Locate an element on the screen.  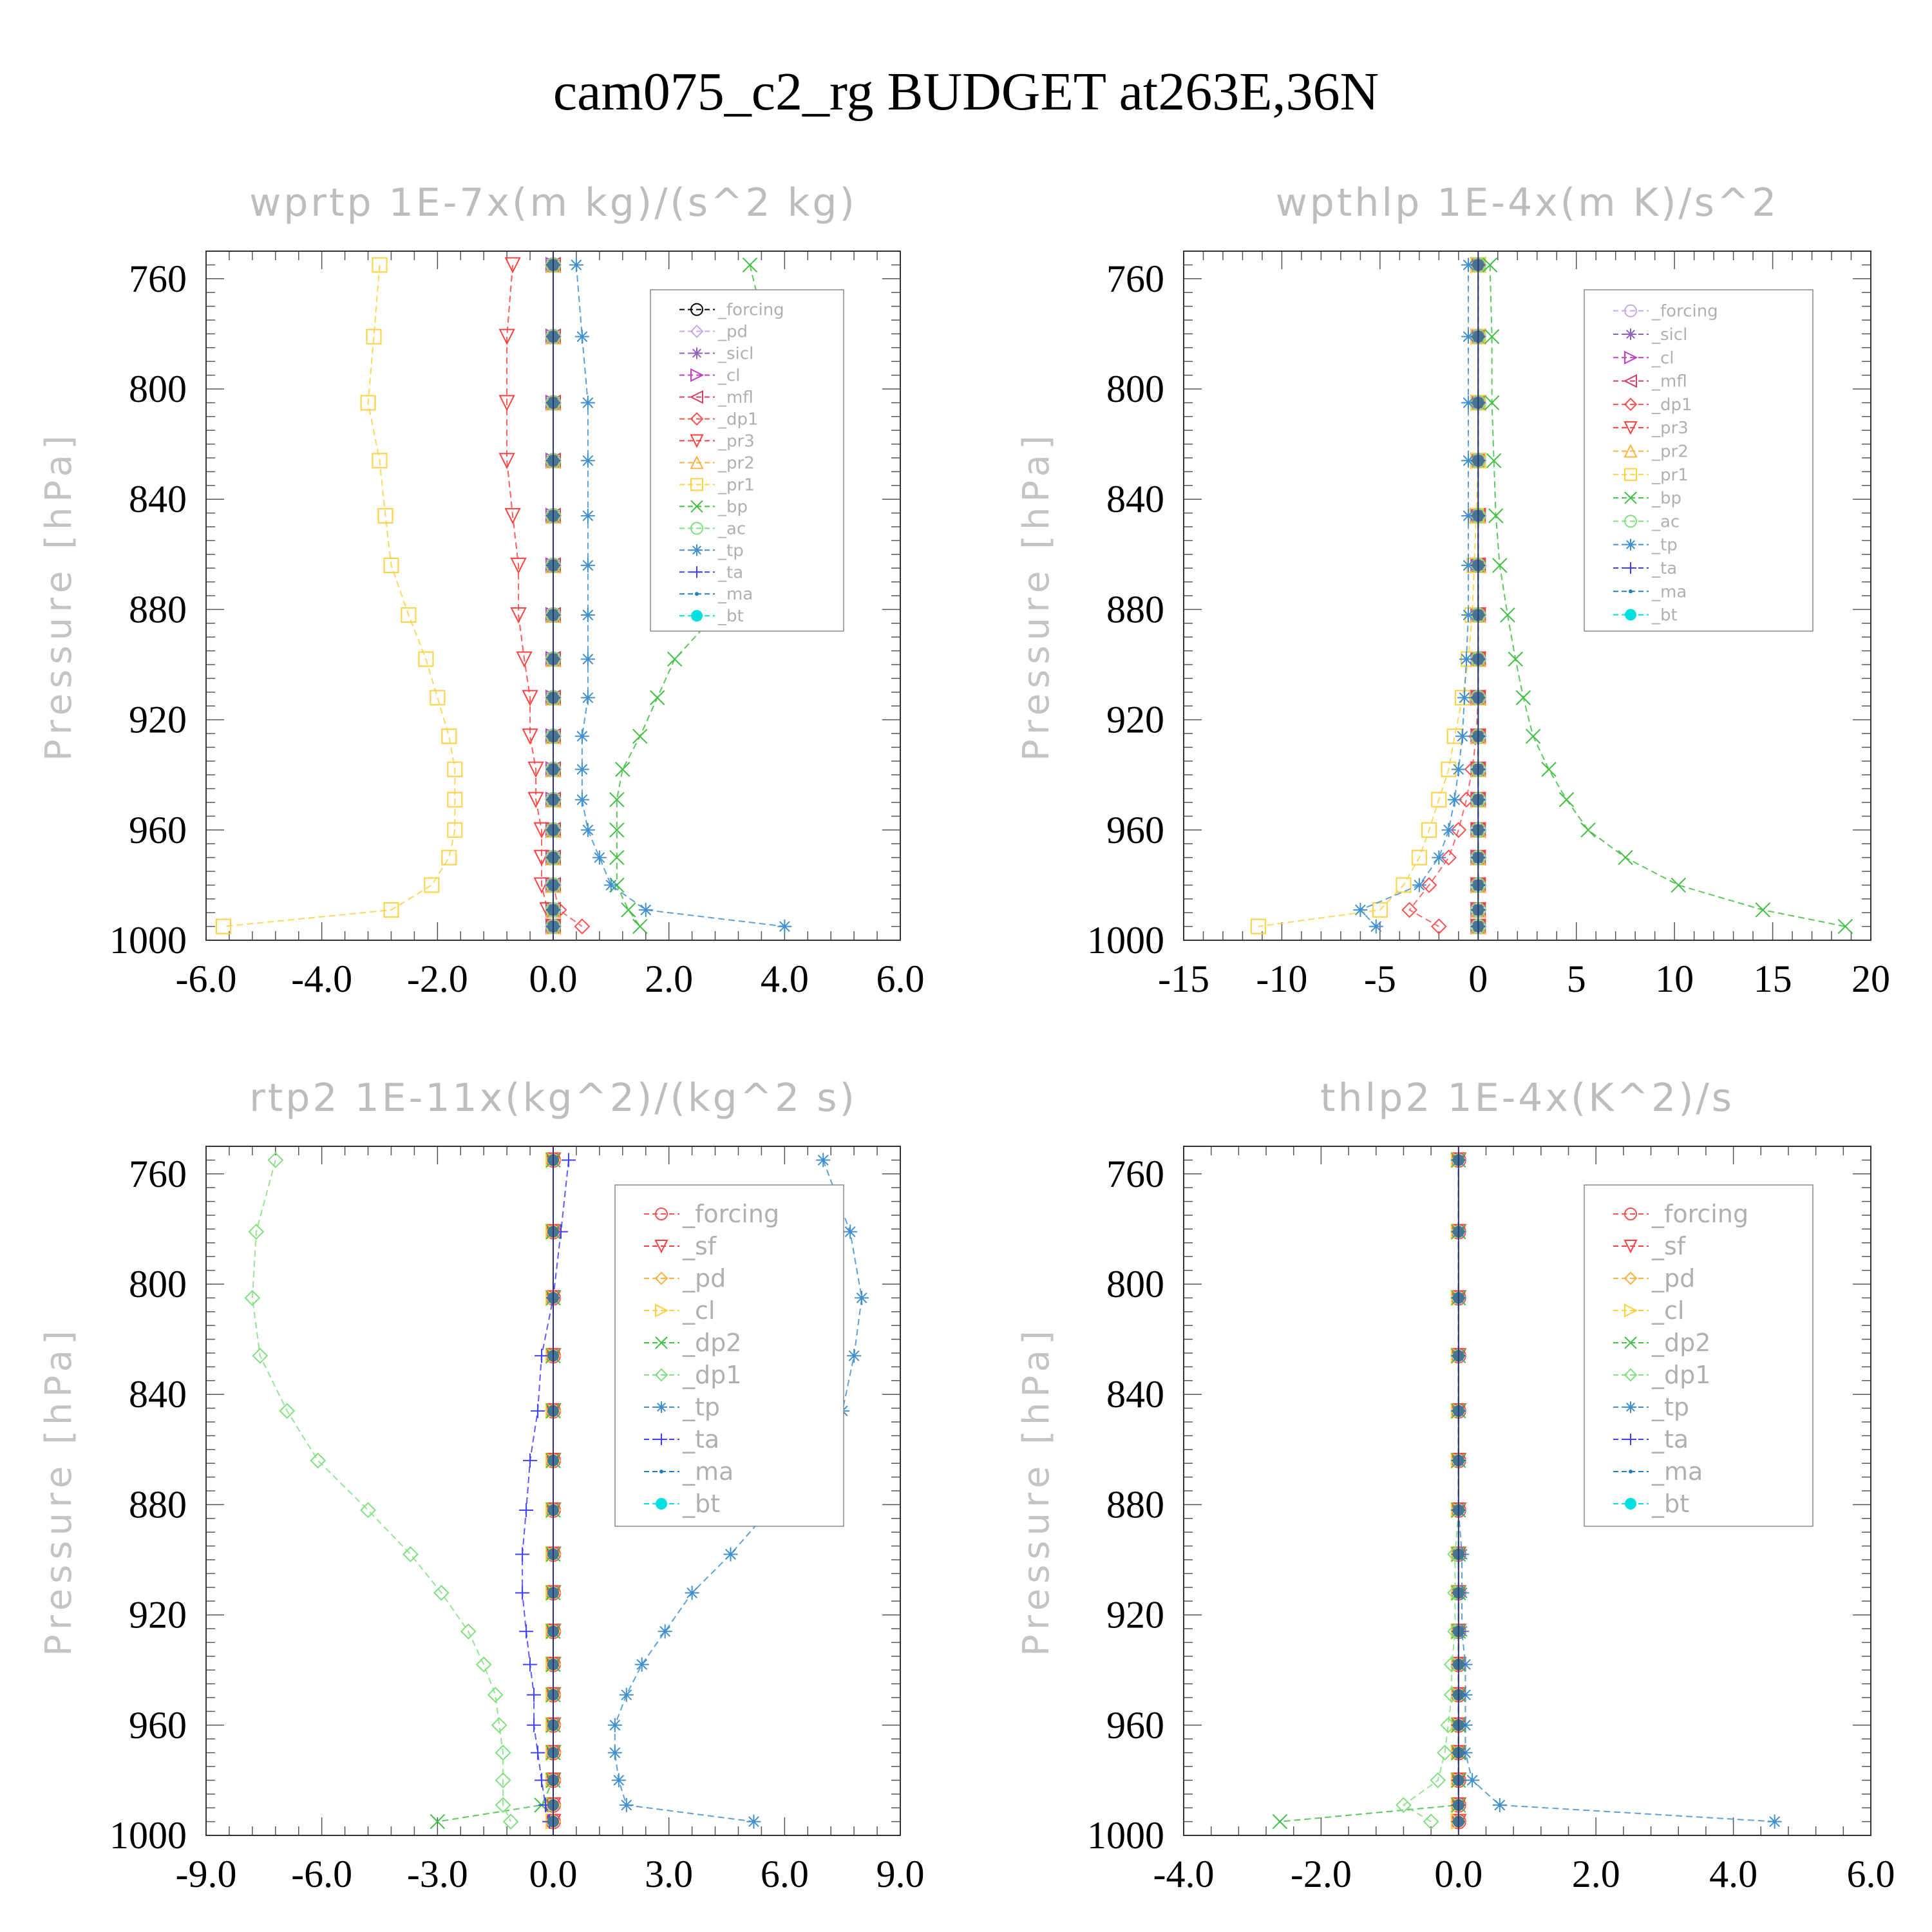
x-tick-label: 20 is located at coordinates (1871, 979).